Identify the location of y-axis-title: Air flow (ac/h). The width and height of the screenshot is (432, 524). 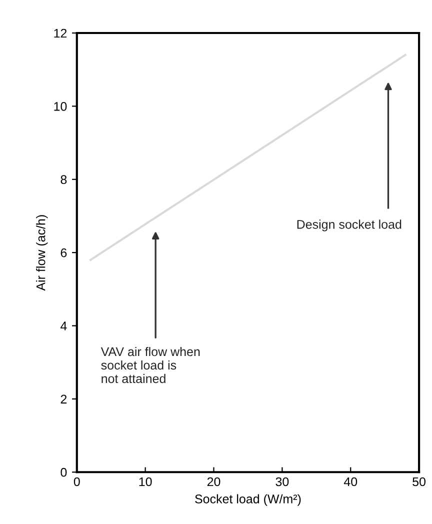
(42, 253).